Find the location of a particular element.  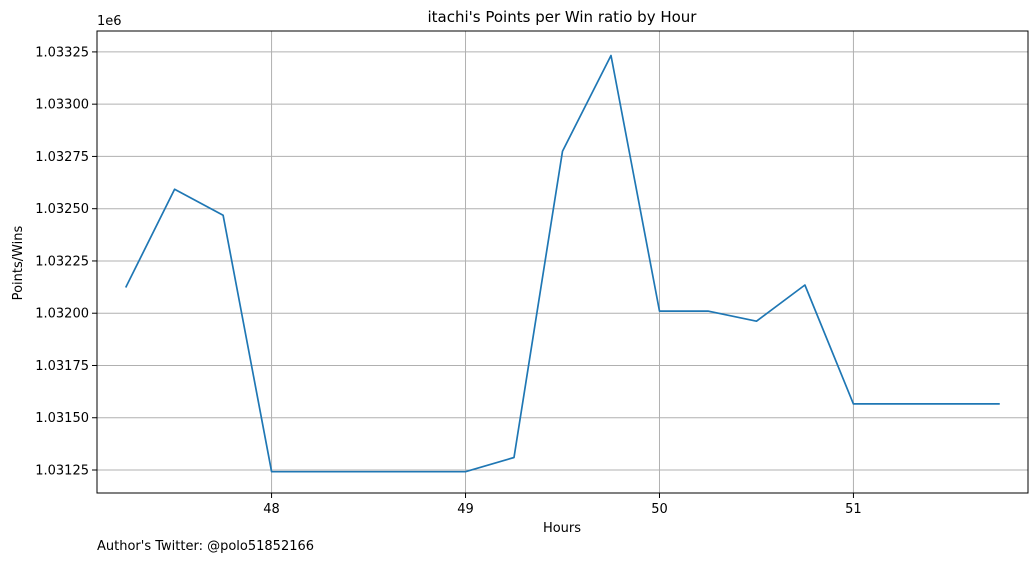

y-offset-label: 1e6 is located at coordinates (109, 21).